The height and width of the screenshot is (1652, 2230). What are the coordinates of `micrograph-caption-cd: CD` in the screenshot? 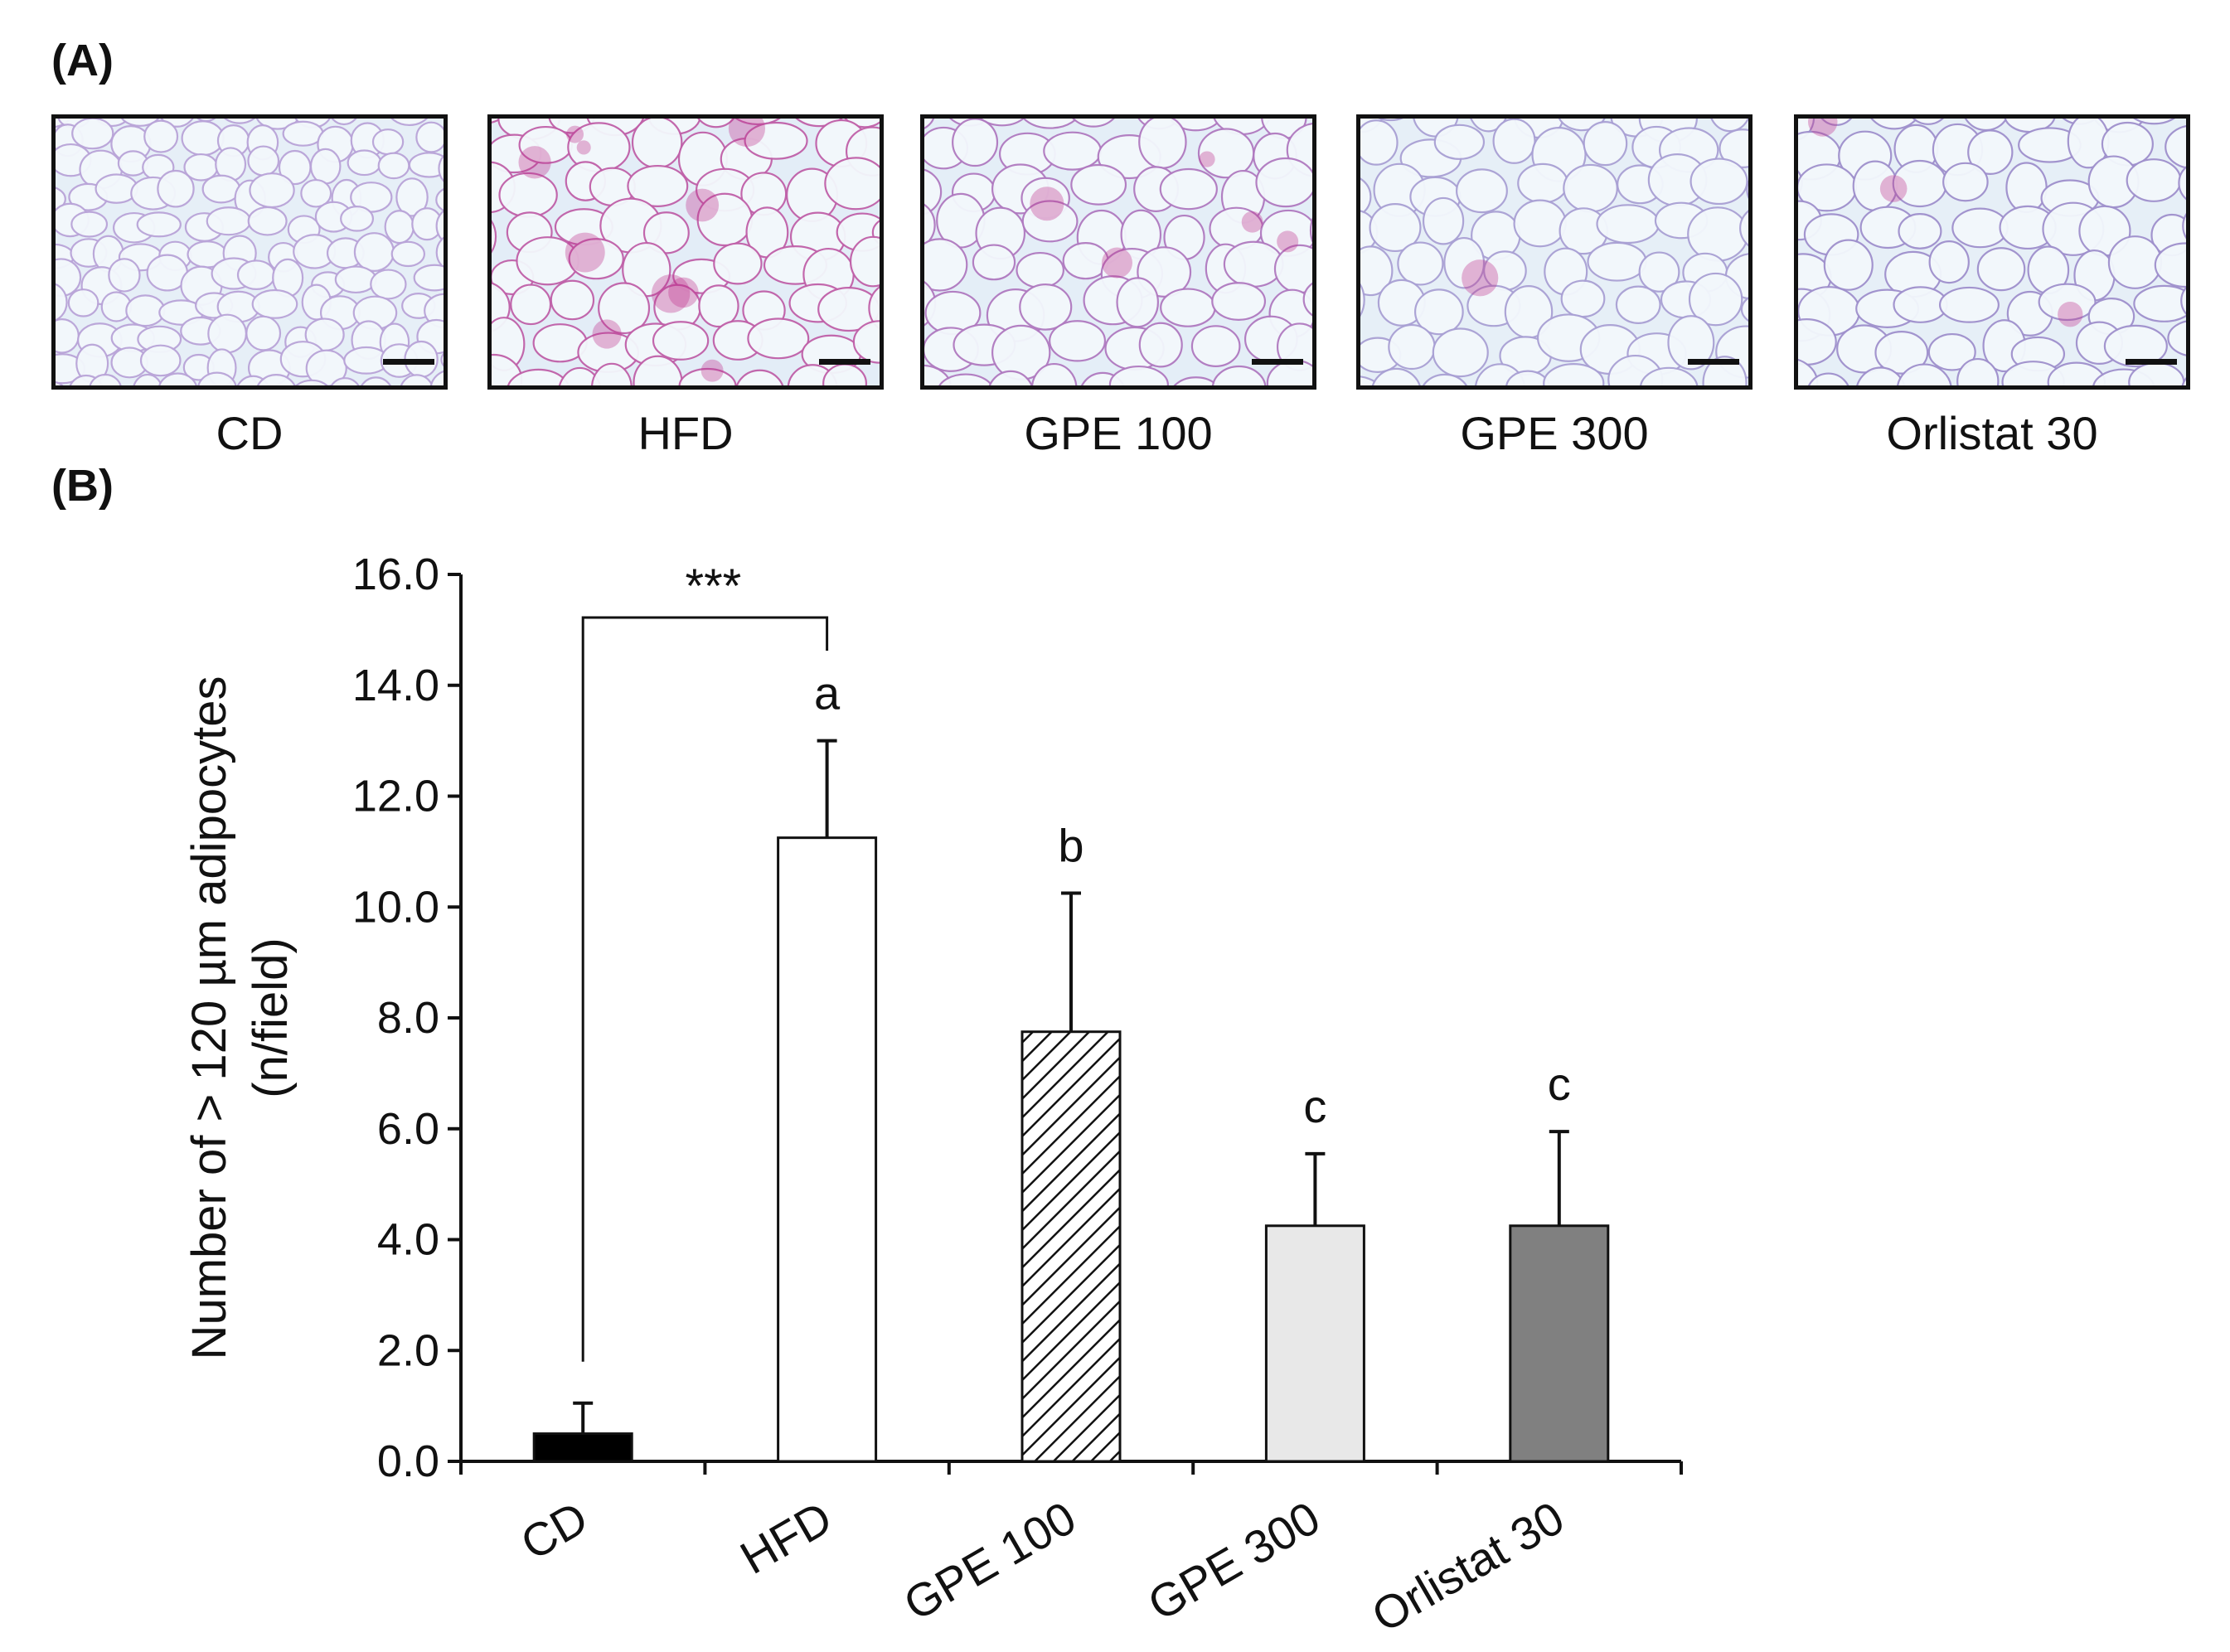 It's located at (250, 433).